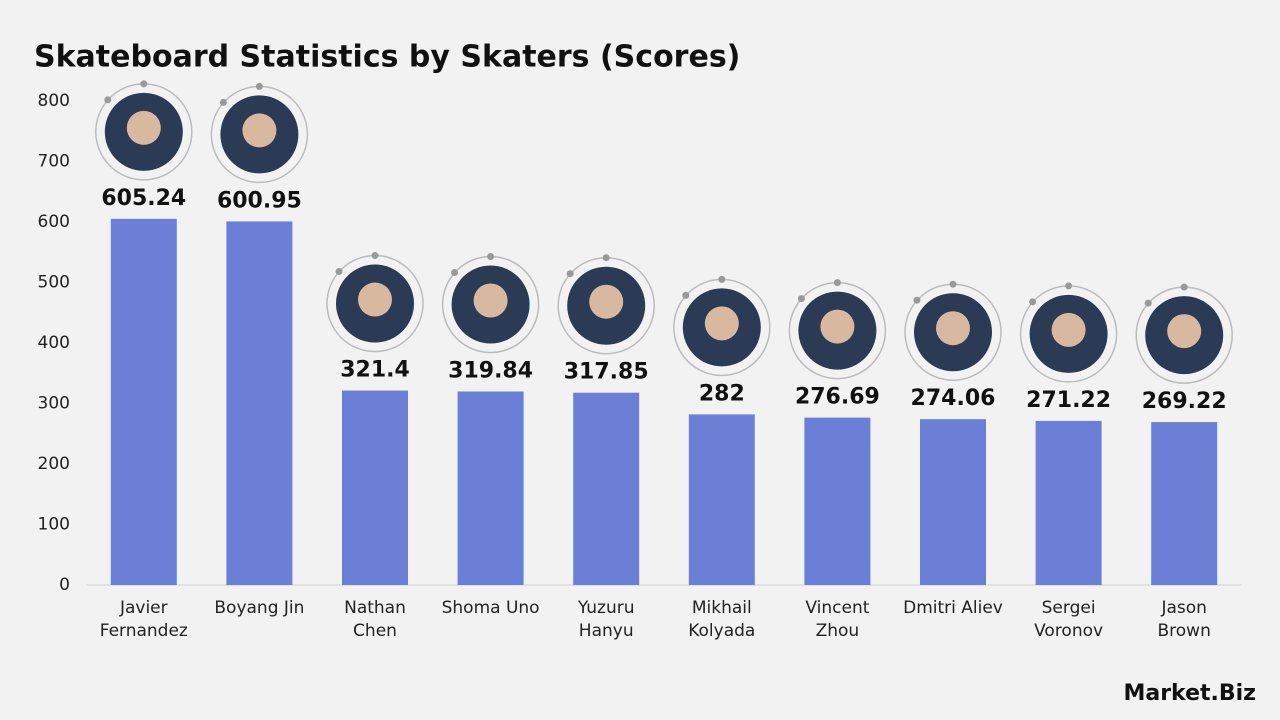 Image resolution: width=1280 pixels, height=720 pixels. I want to click on value-label: 605.24, so click(143, 198).